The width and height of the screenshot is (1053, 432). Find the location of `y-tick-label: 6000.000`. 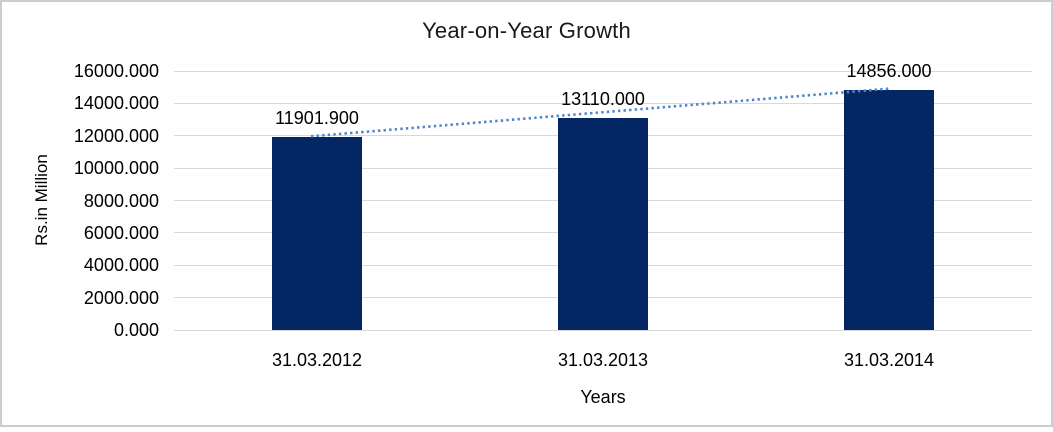

y-tick-label: 6000.000 is located at coordinates (121, 232).